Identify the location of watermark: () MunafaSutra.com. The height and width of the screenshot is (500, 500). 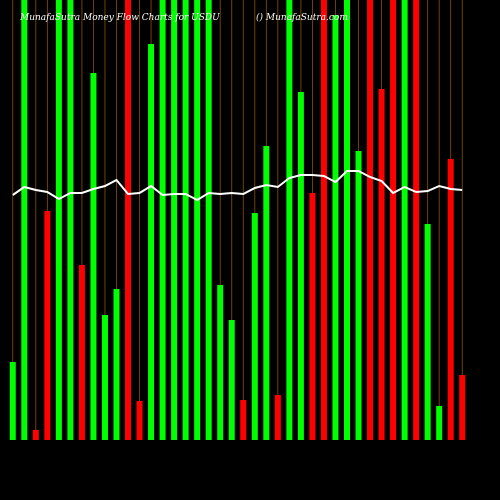
(302, 17).